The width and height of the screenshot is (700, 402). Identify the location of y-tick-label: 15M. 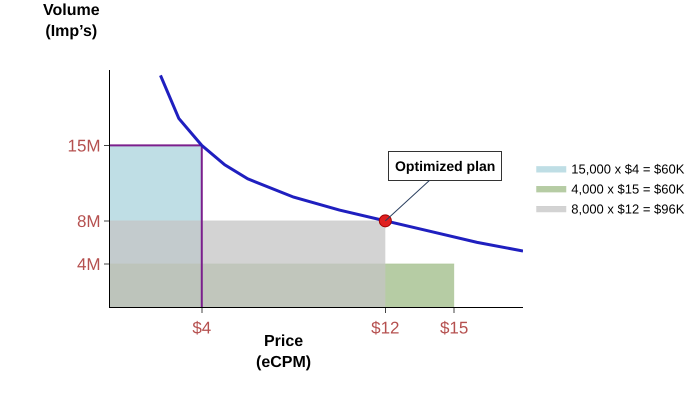
(84, 146).